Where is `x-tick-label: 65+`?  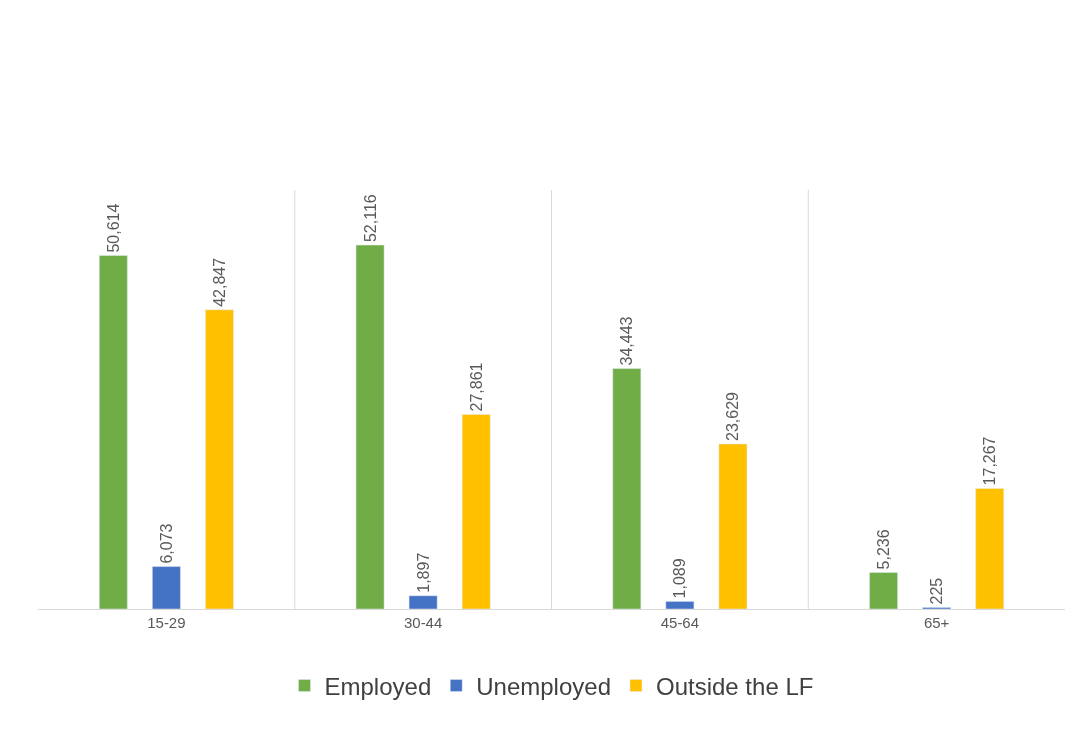 x-tick-label: 65+ is located at coordinates (936, 622).